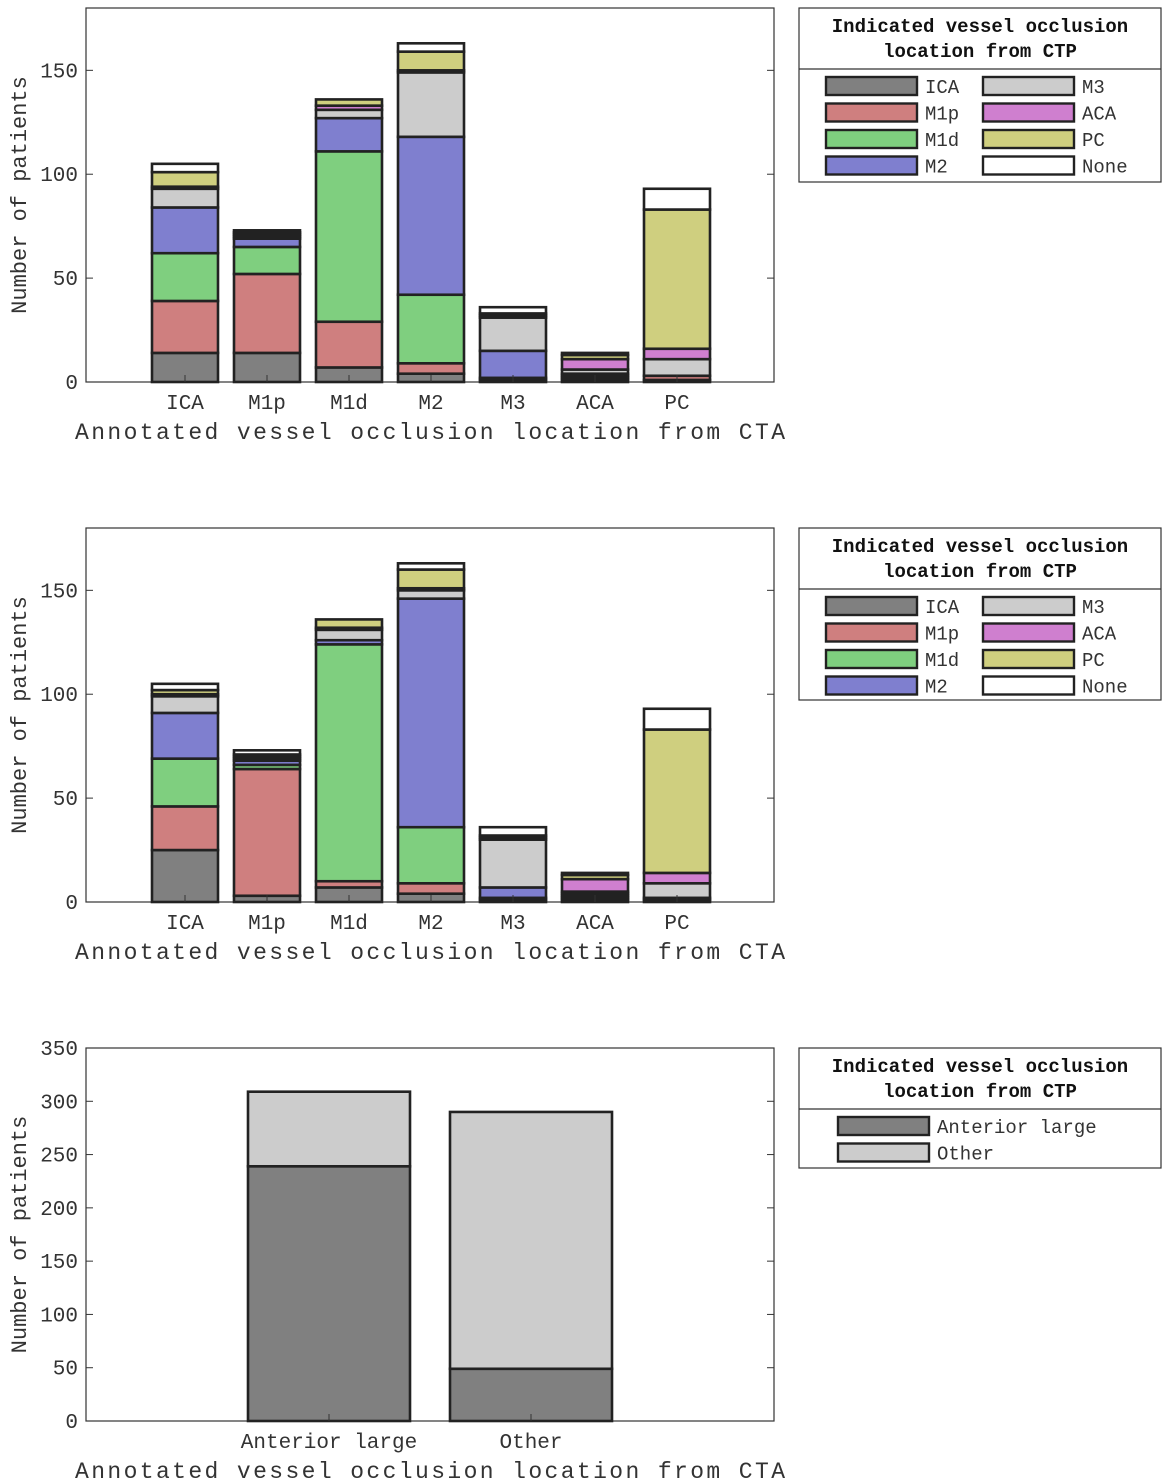 The image size is (1170, 1483). I want to click on bar-segment-m1p-none, so click(267, 752).